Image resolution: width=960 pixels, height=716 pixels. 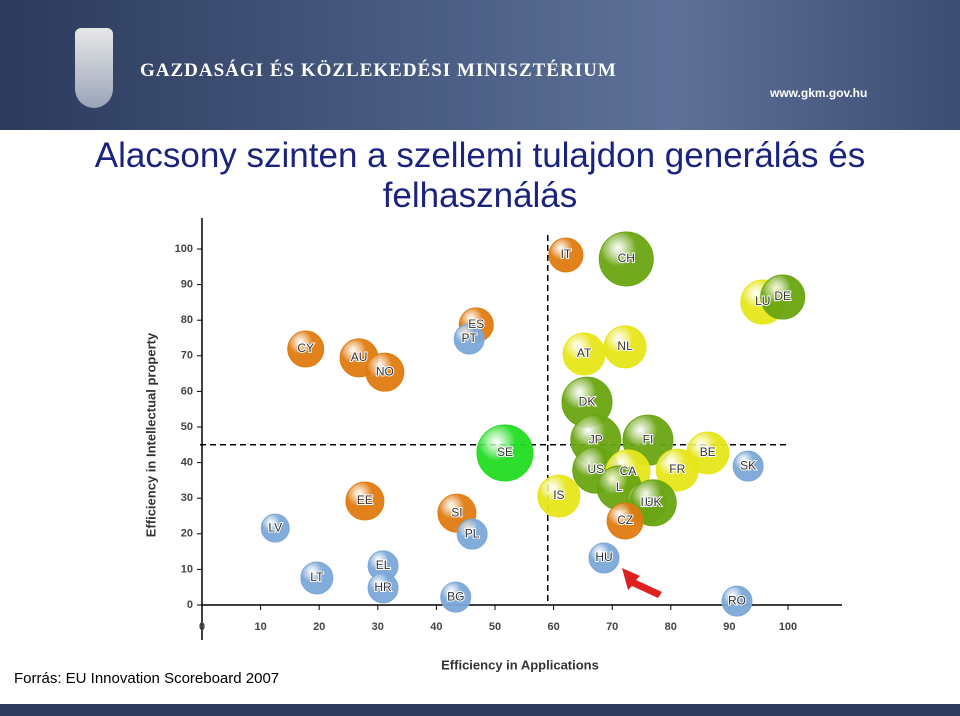 What do you see at coordinates (480, 710) in the screenshot?
I see `bottom-bar` at bounding box center [480, 710].